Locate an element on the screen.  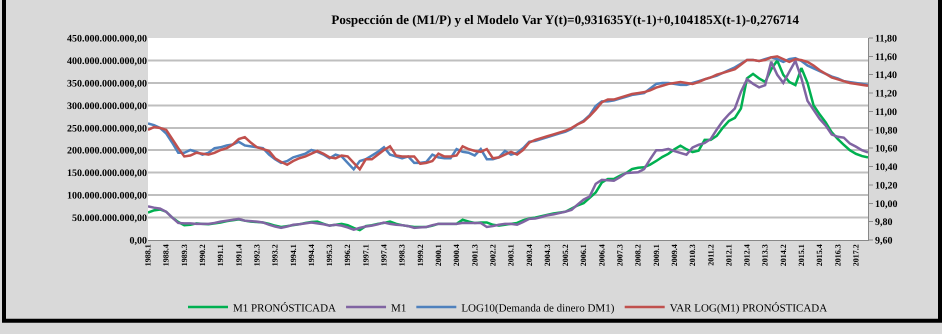
y2-tick-label: 11,40 is located at coordinates (886, 76).